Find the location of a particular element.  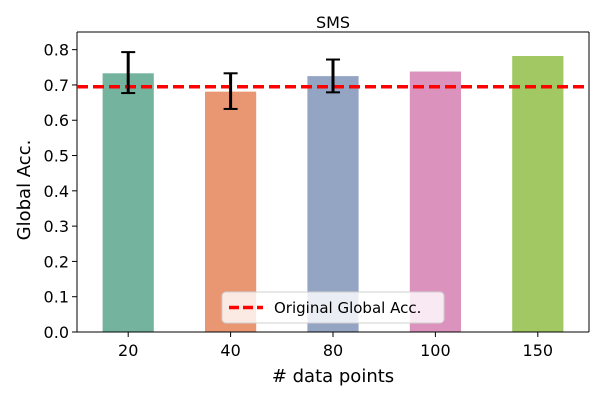

x-tick-label: 100 is located at coordinates (435, 350).